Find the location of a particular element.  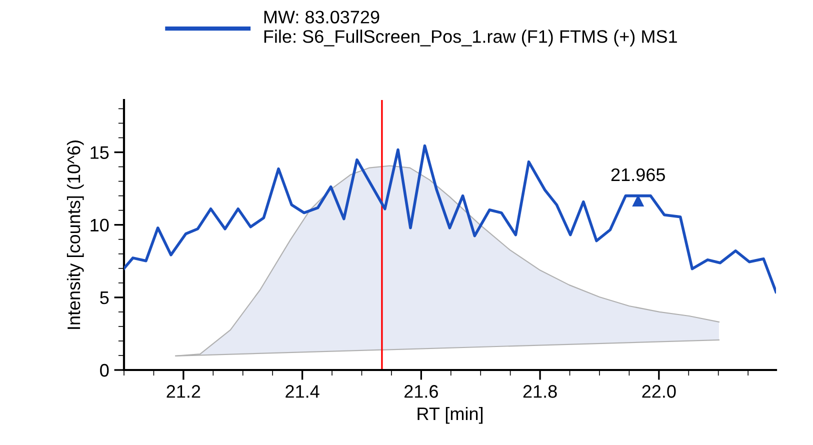

y-tick-label: 10 is located at coordinates (99, 225).